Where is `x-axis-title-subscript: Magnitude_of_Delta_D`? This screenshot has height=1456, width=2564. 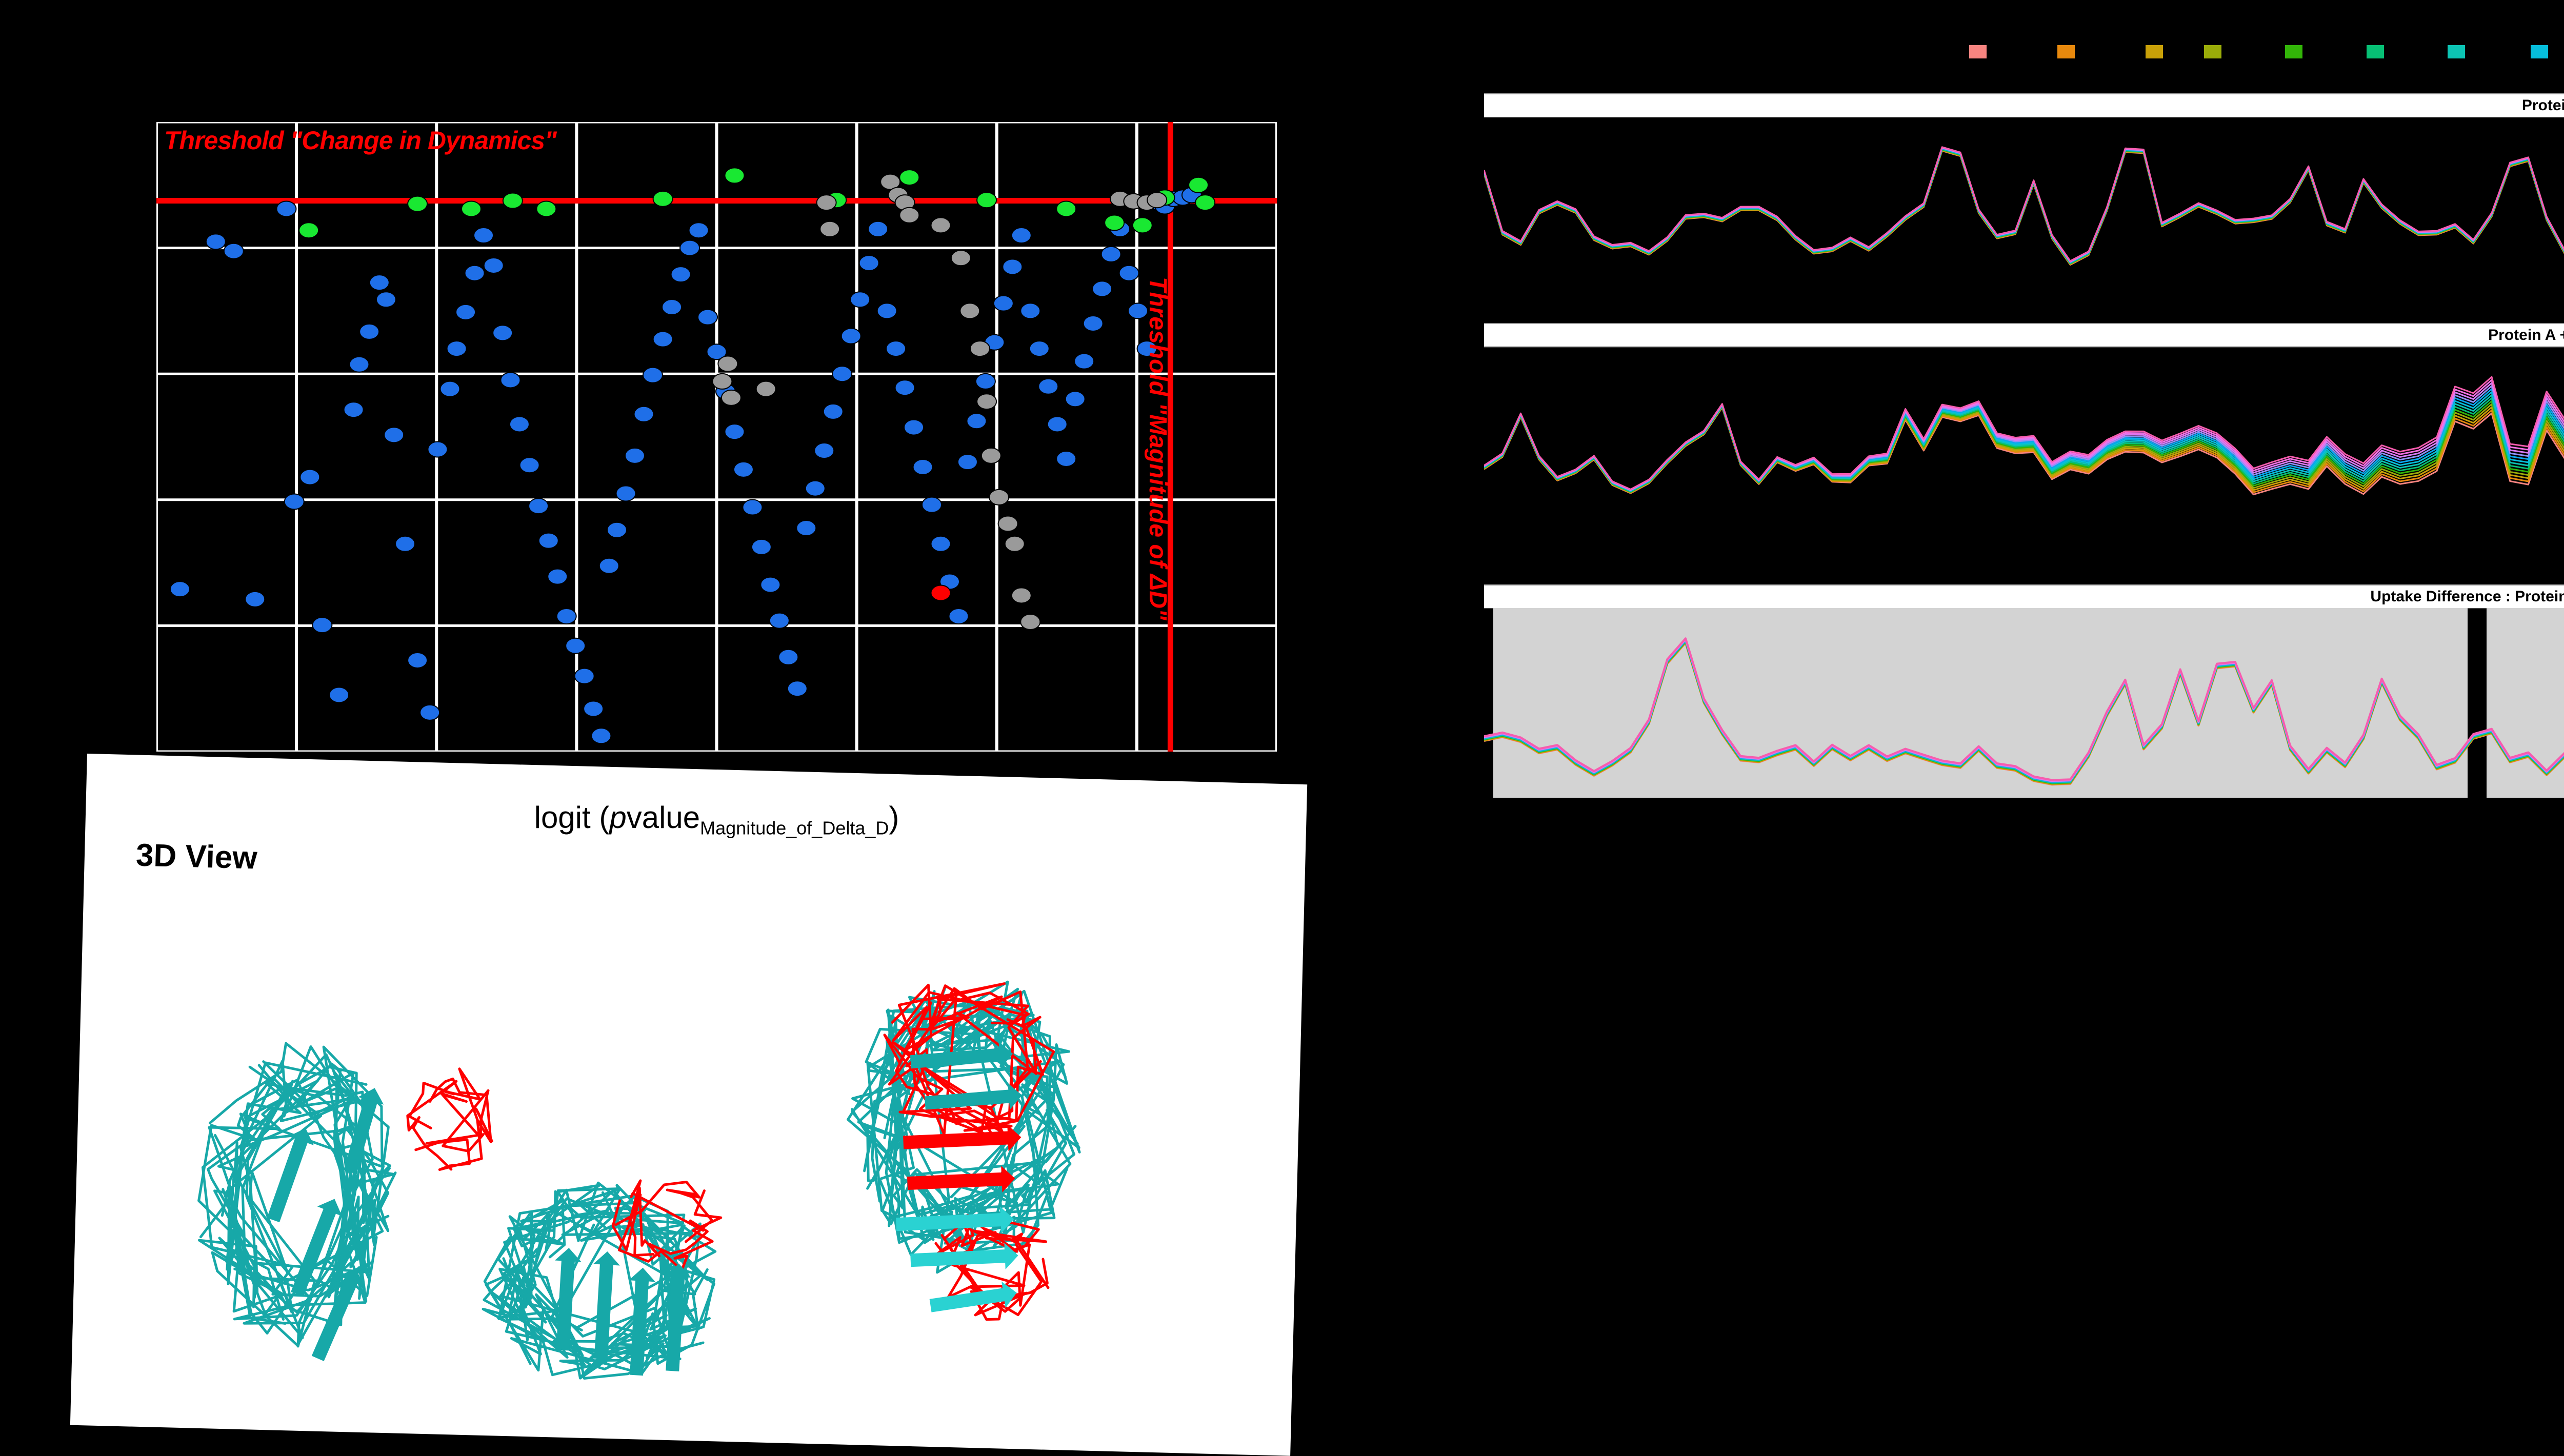 x-axis-title-subscript: Magnitude_of_Delta_D is located at coordinates (795, 828).